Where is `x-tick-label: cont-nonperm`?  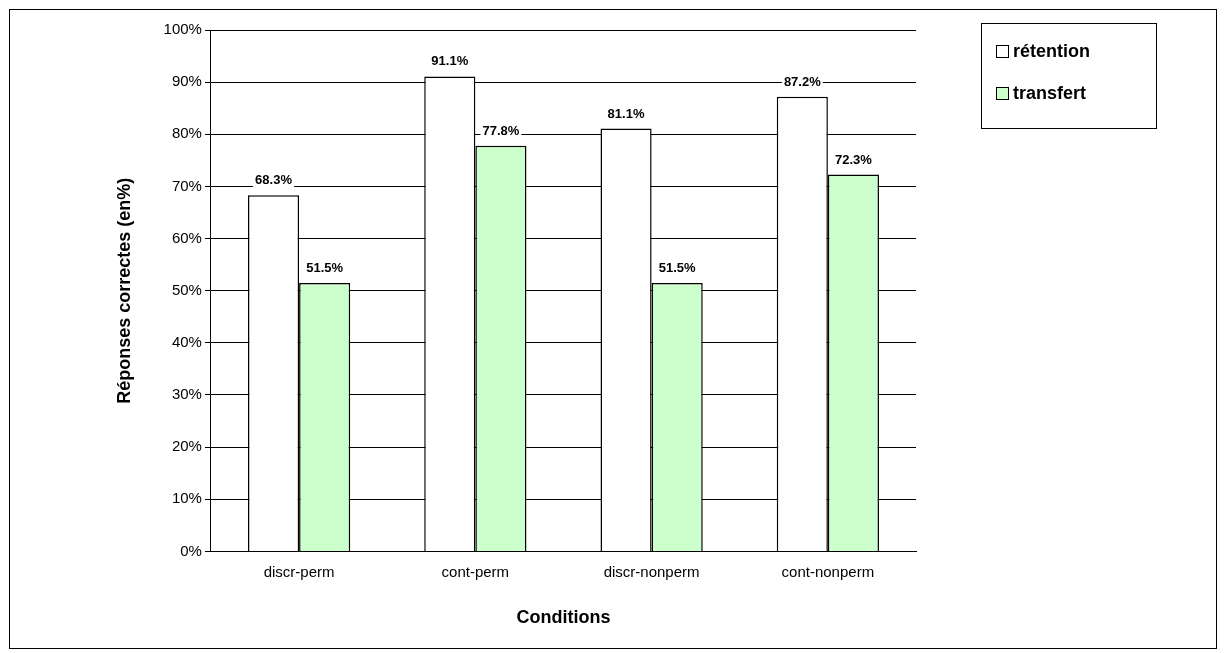 x-tick-label: cont-nonperm is located at coordinates (828, 571).